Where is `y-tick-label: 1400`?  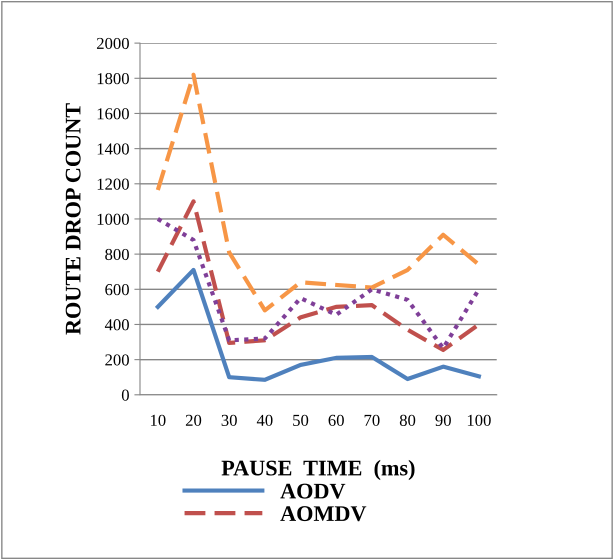 y-tick-label: 1400 is located at coordinates (113, 149).